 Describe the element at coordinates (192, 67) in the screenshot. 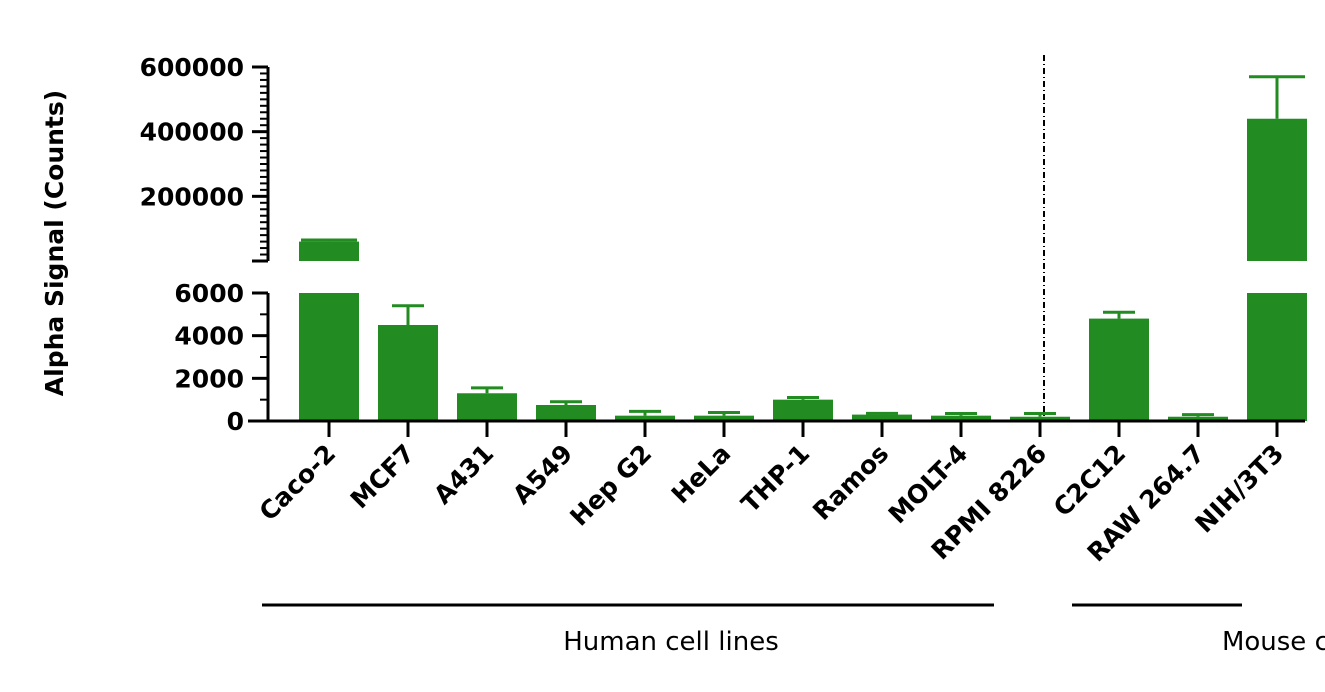

I see `y-tick-label: 600000` at that location.